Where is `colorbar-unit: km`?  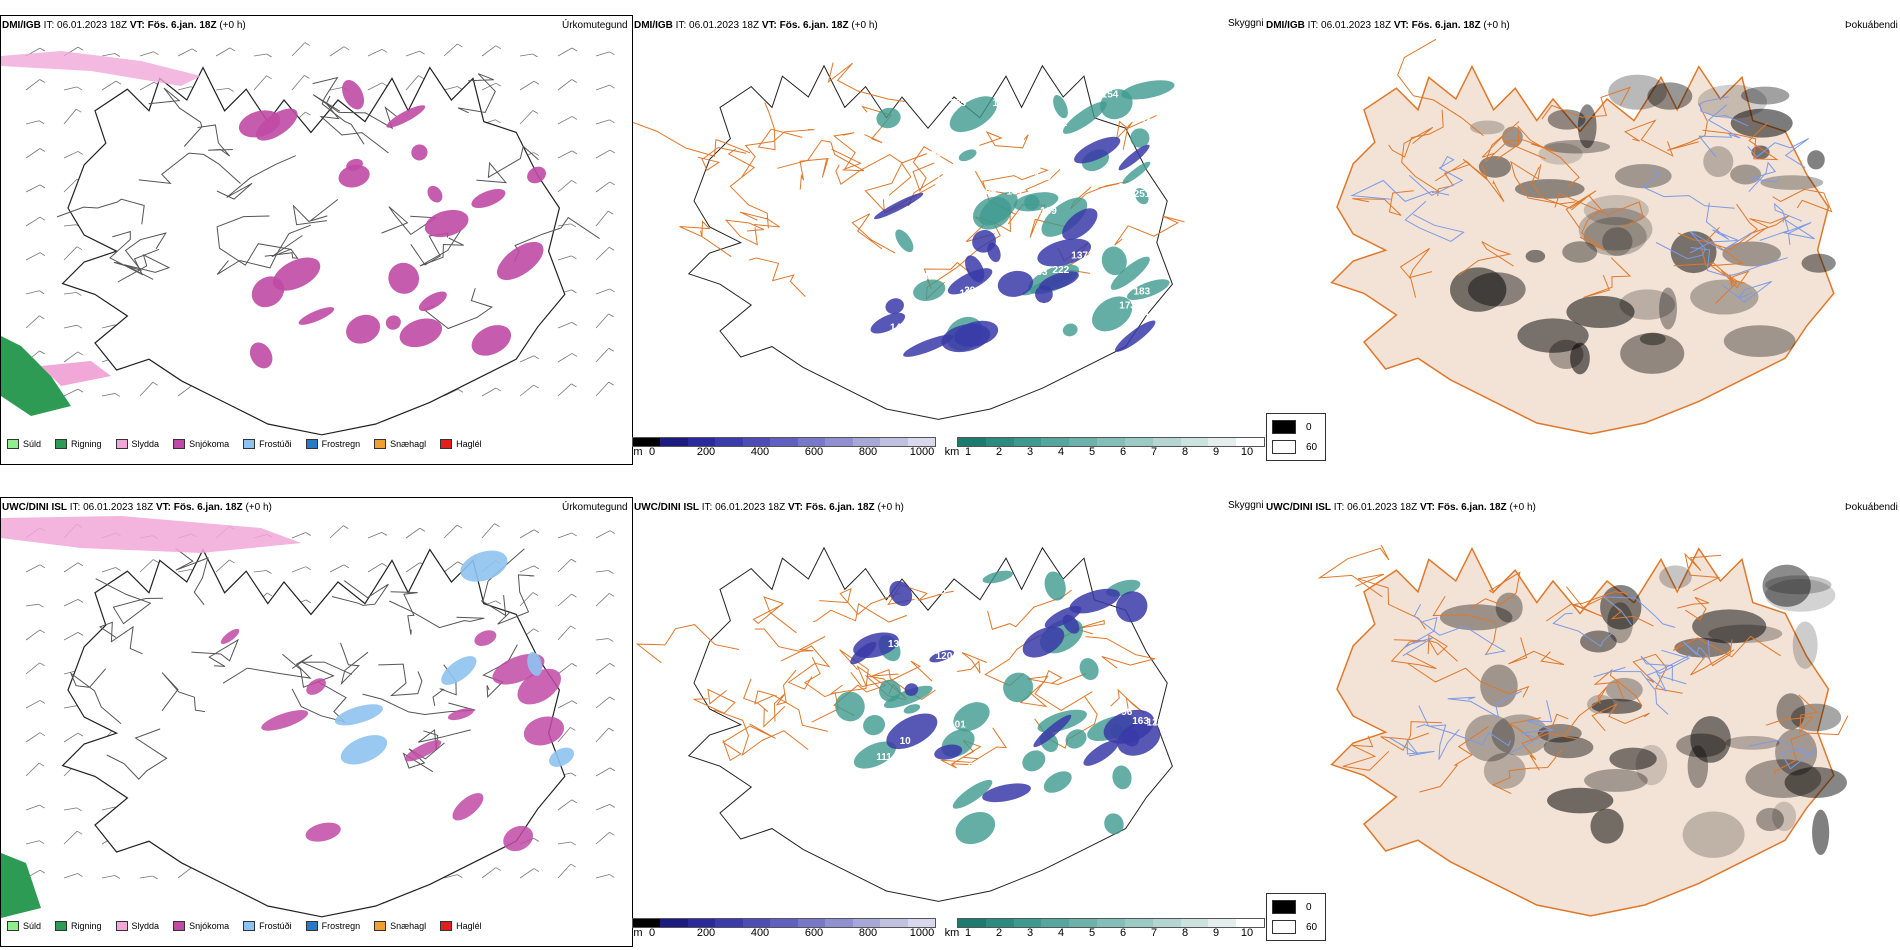 colorbar-unit: km is located at coordinates (952, 452).